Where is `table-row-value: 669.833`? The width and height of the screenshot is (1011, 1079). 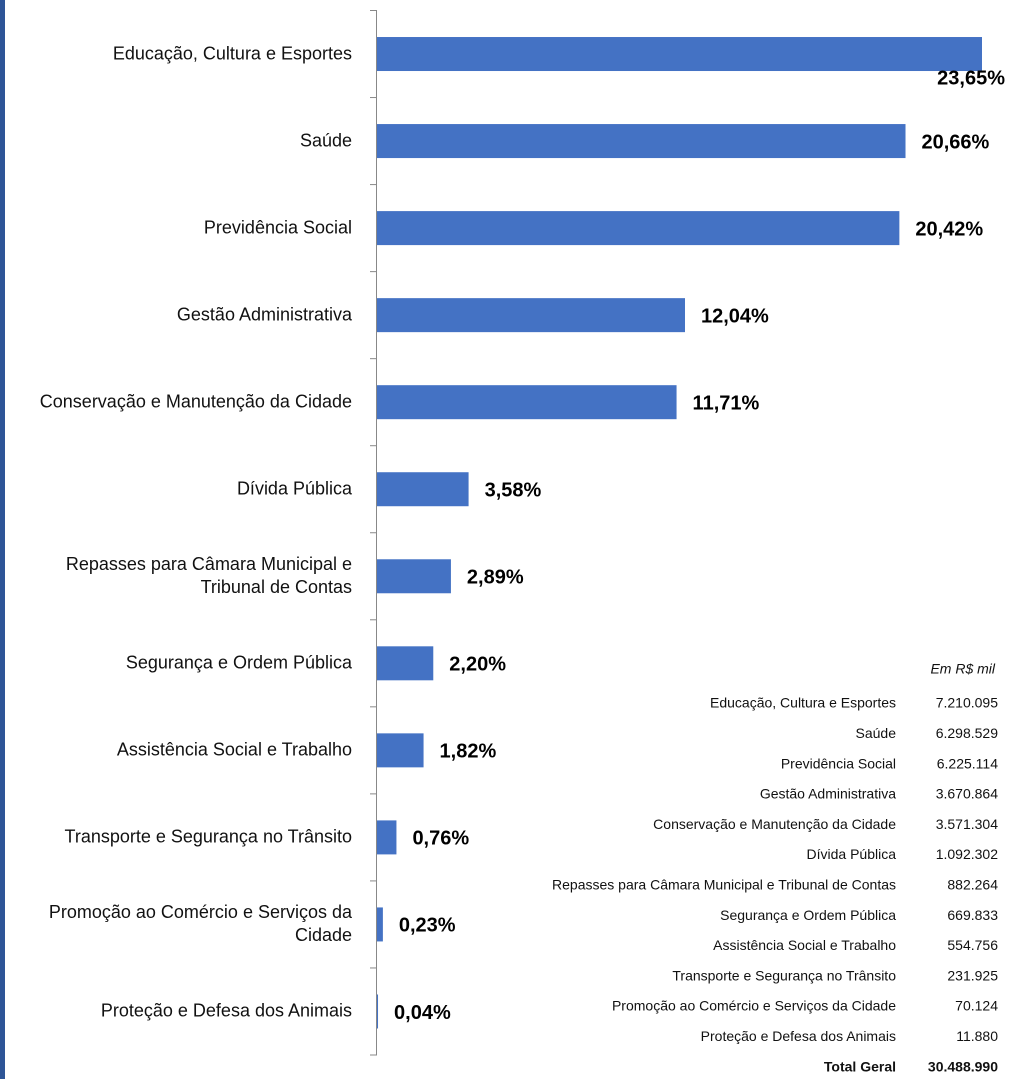
table-row-value: 669.833 is located at coordinates (972, 915).